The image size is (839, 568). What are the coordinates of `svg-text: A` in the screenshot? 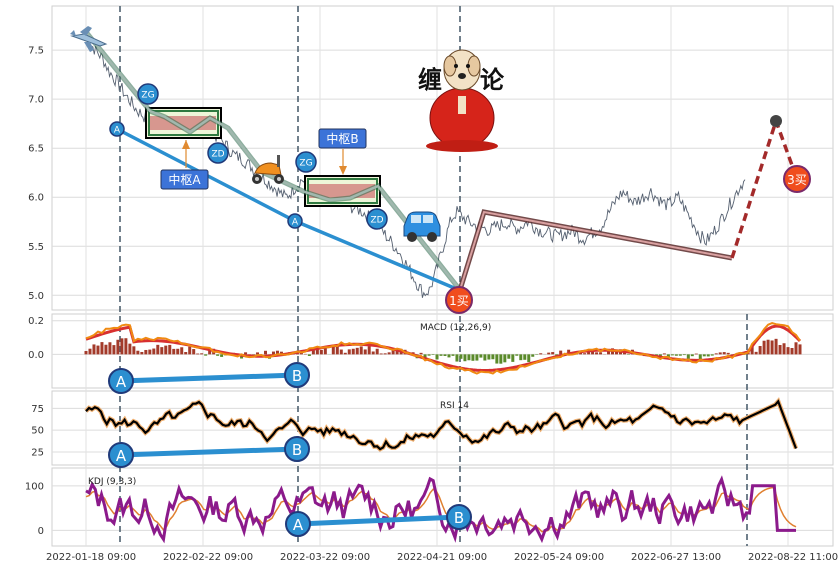 It's located at (298, 525).